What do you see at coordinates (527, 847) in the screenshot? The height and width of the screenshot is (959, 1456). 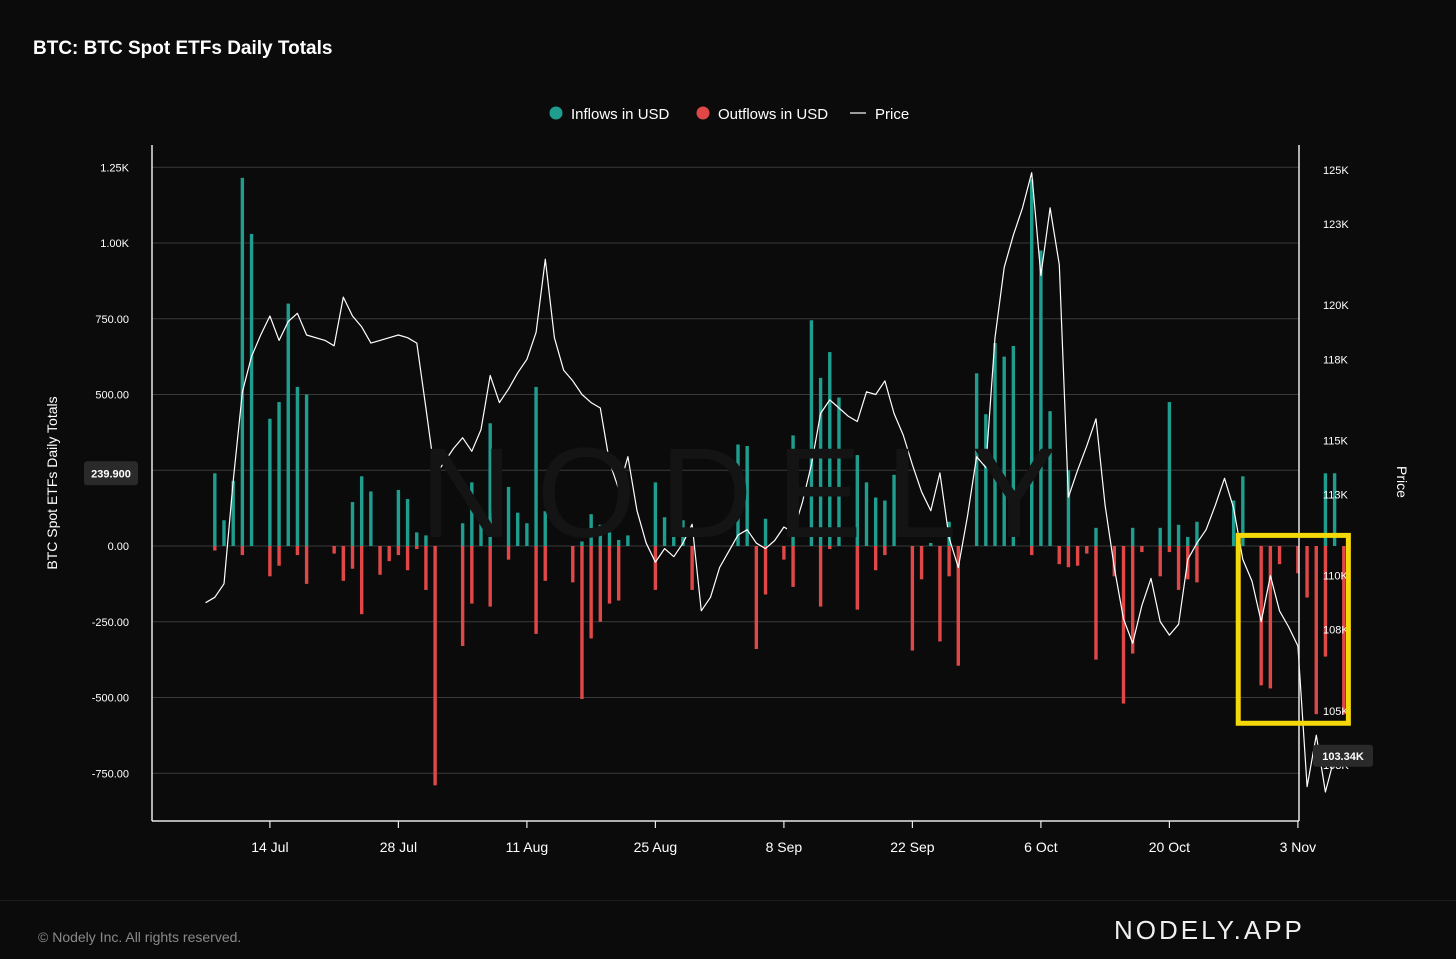 I see `x-tick-label-2: 11 Aug` at bounding box center [527, 847].